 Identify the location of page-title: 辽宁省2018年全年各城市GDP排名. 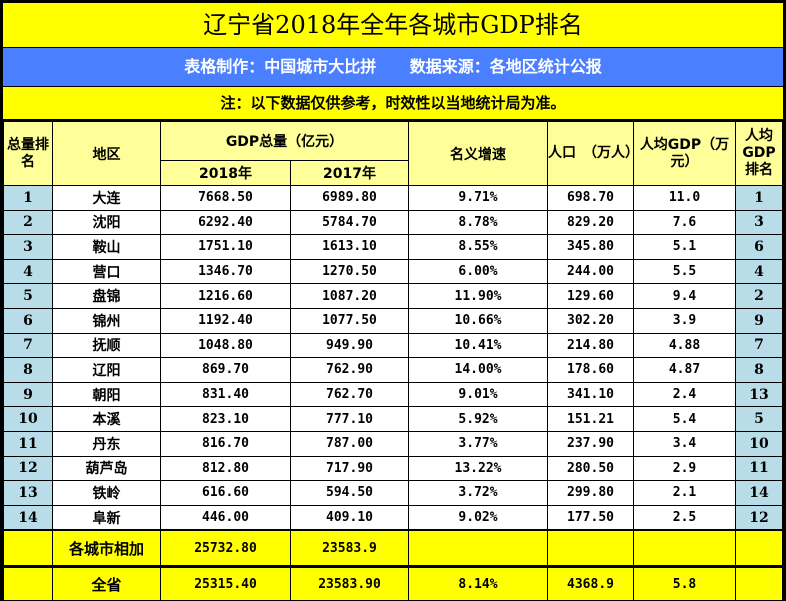
(393, 25).